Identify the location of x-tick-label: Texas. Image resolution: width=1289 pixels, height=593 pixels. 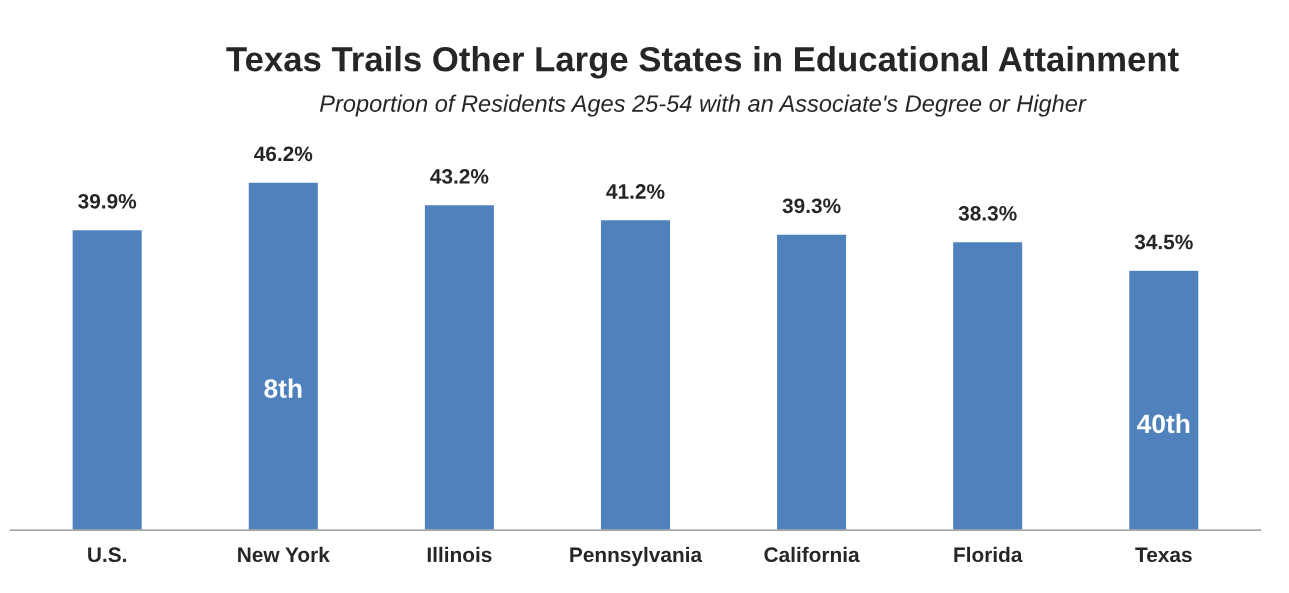
(1163, 555).